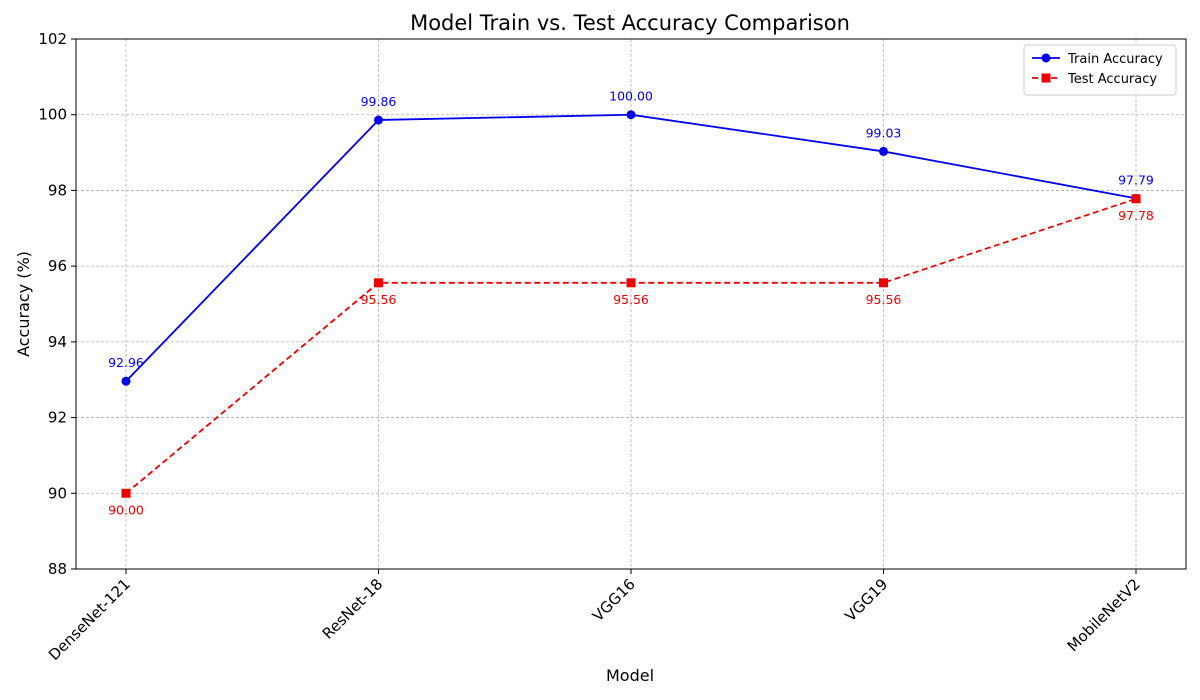 The height and width of the screenshot is (700, 1200). I want to click on data-label: 90.00, so click(126, 509).